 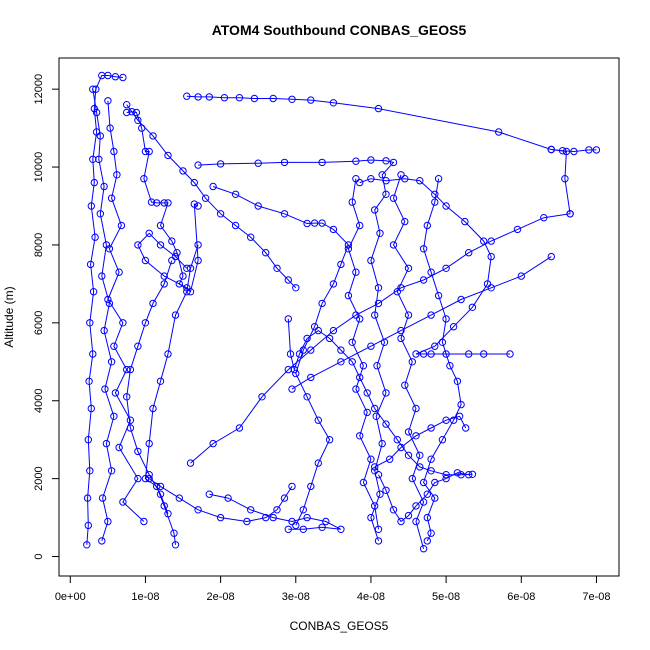 What do you see at coordinates (221, 597) in the screenshot?
I see `x-tick-label: 2e-08` at bounding box center [221, 597].